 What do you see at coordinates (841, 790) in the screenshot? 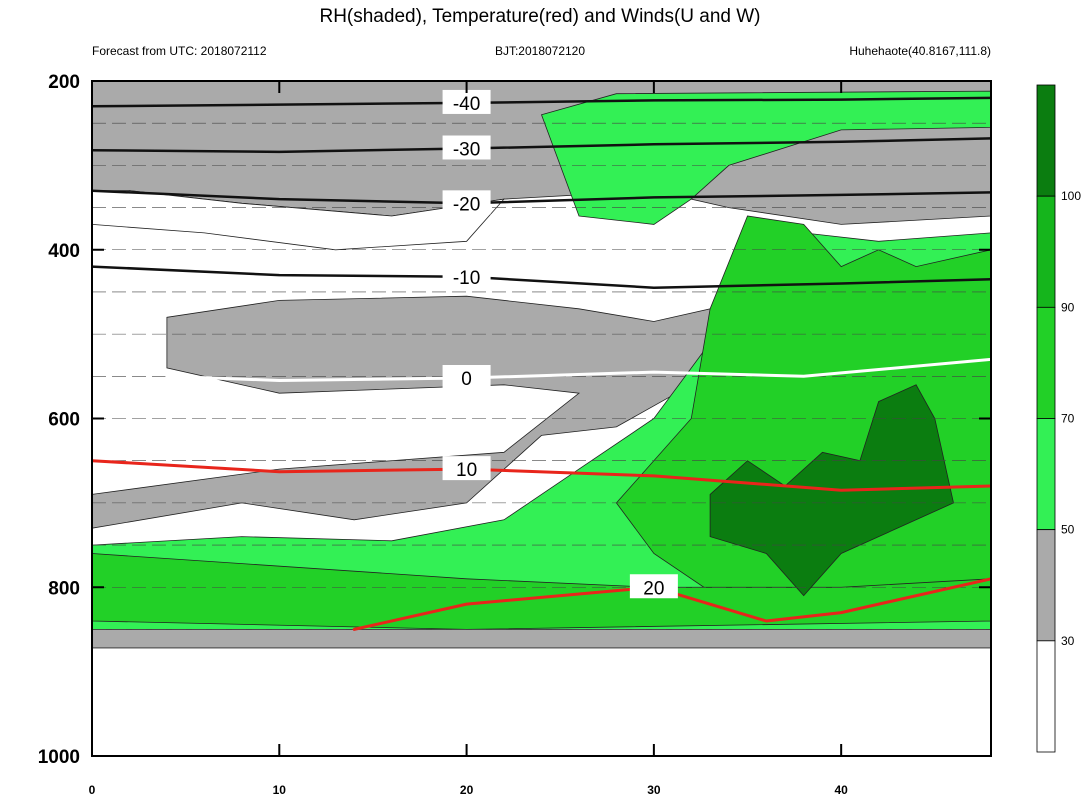
I see `x-tick-label-40: 40` at bounding box center [841, 790].